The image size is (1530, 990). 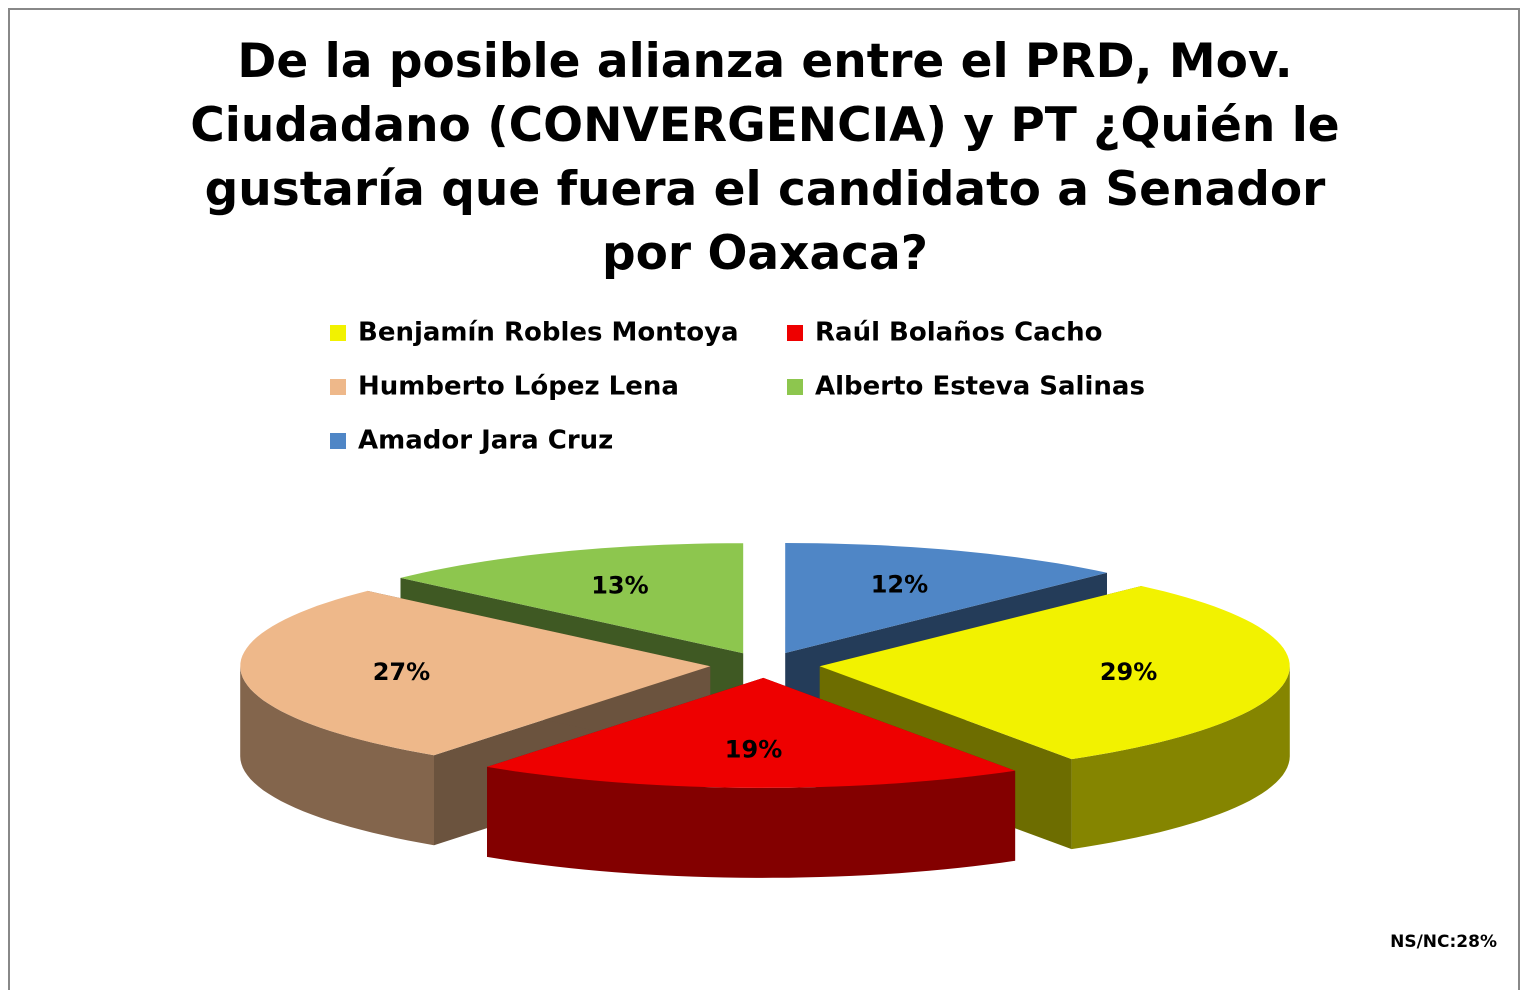 I want to click on data-label: 12%, so click(x=899, y=585).